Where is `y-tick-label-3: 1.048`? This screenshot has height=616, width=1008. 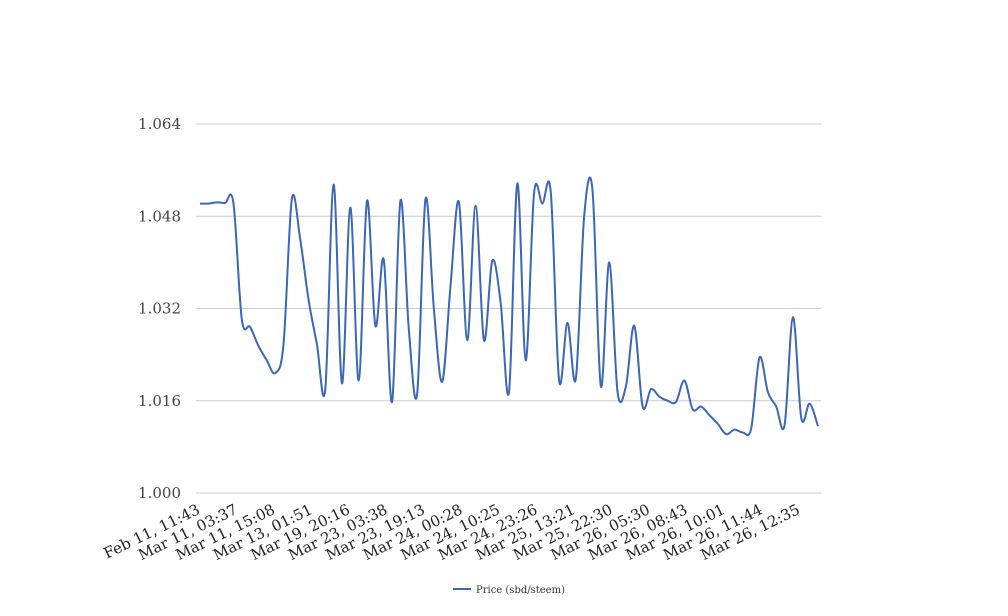
y-tick-label-3: 1.048 is located at coordinates (159, 216).